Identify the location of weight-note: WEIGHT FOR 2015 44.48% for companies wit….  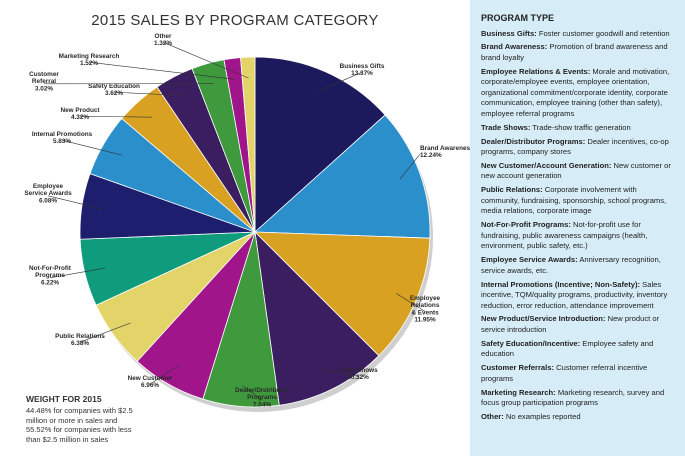
(111, 419).